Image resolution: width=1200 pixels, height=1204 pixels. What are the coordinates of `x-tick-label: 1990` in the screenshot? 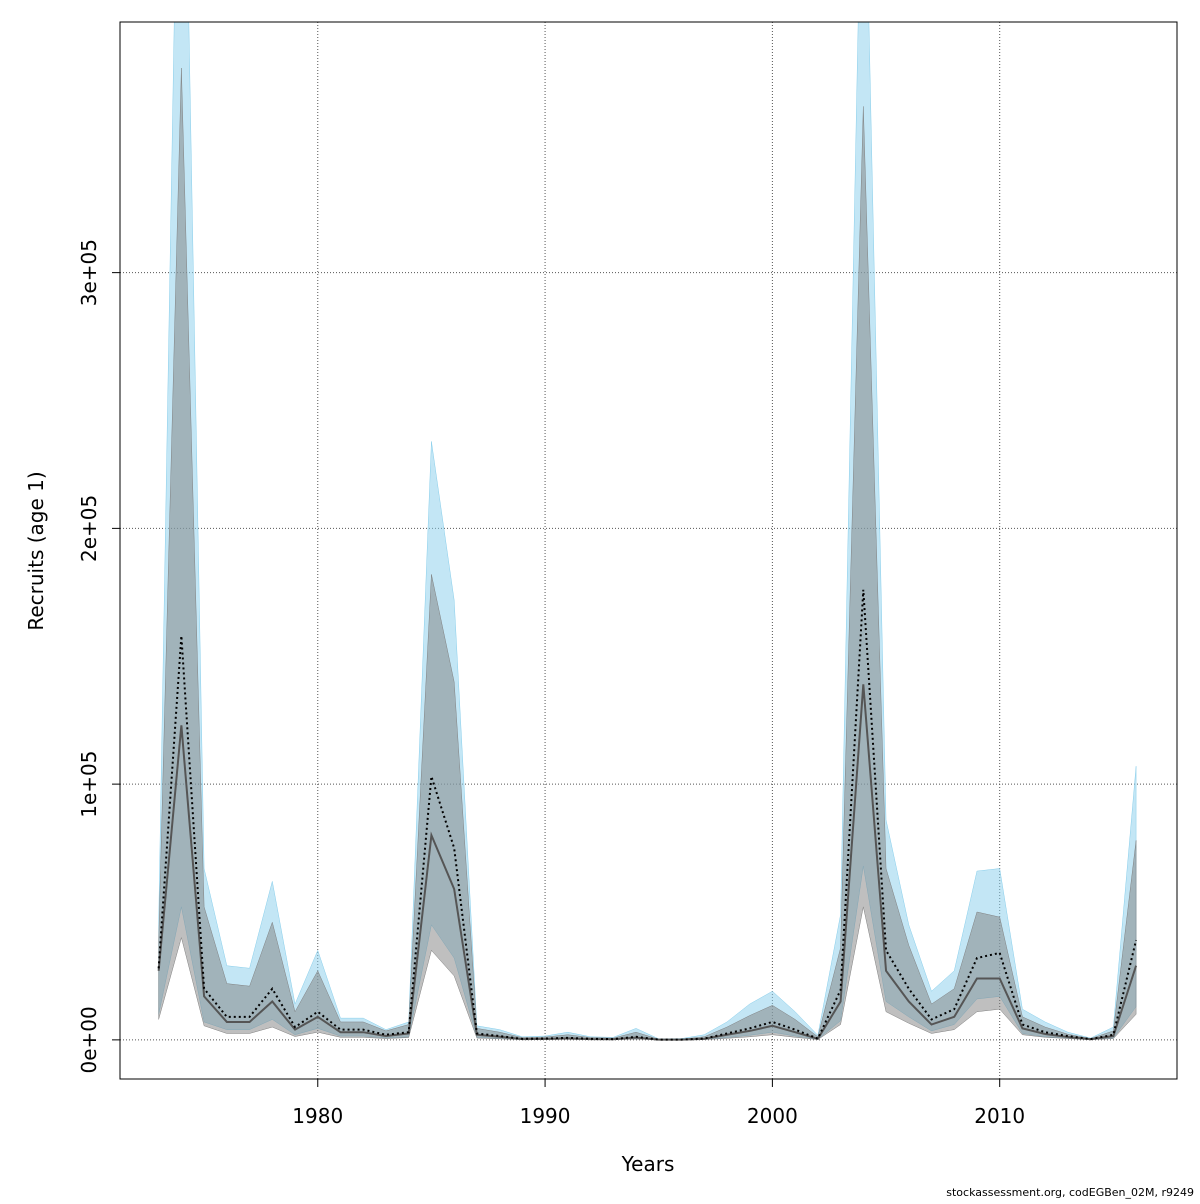 It's located at (545, 1116).